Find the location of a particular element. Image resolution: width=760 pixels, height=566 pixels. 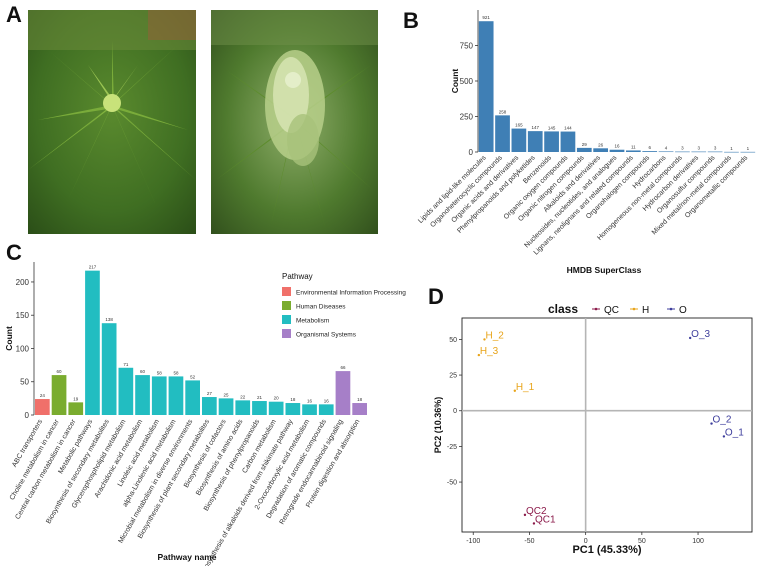

bar-value-label: 26 is located at coordinates (601, 144).